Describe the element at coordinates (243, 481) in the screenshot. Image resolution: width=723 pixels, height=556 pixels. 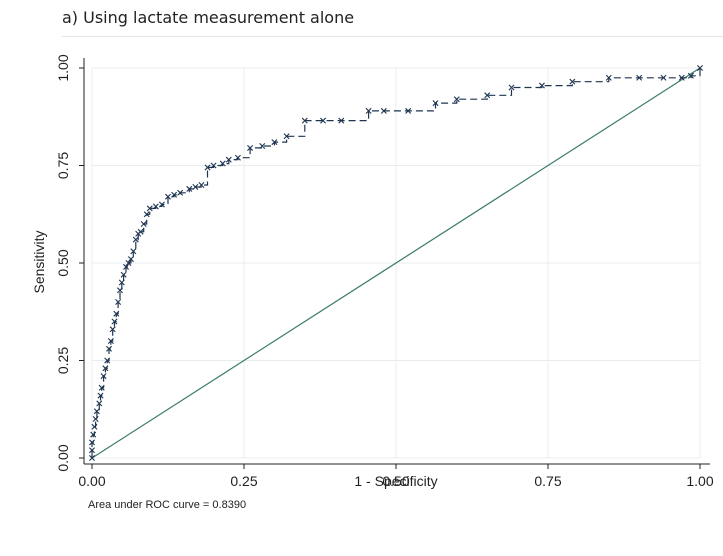
I see `x-tick-label: 0.25` at that location.